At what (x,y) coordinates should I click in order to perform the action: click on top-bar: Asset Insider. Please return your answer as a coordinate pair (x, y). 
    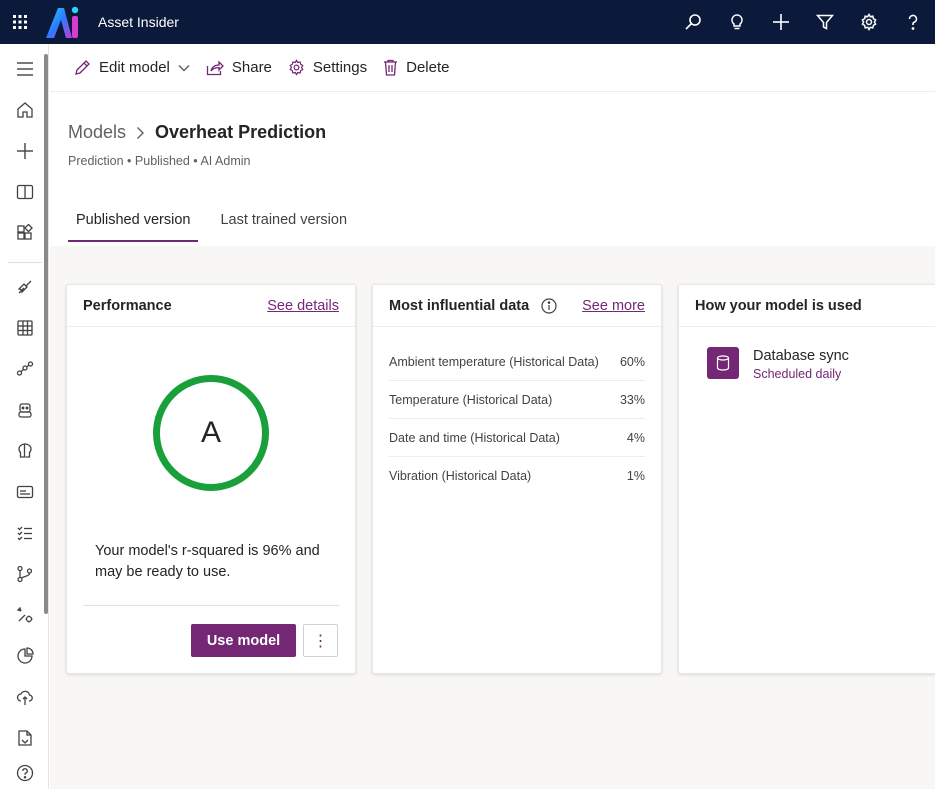
    Looking at the image, I should click on (467, 22).